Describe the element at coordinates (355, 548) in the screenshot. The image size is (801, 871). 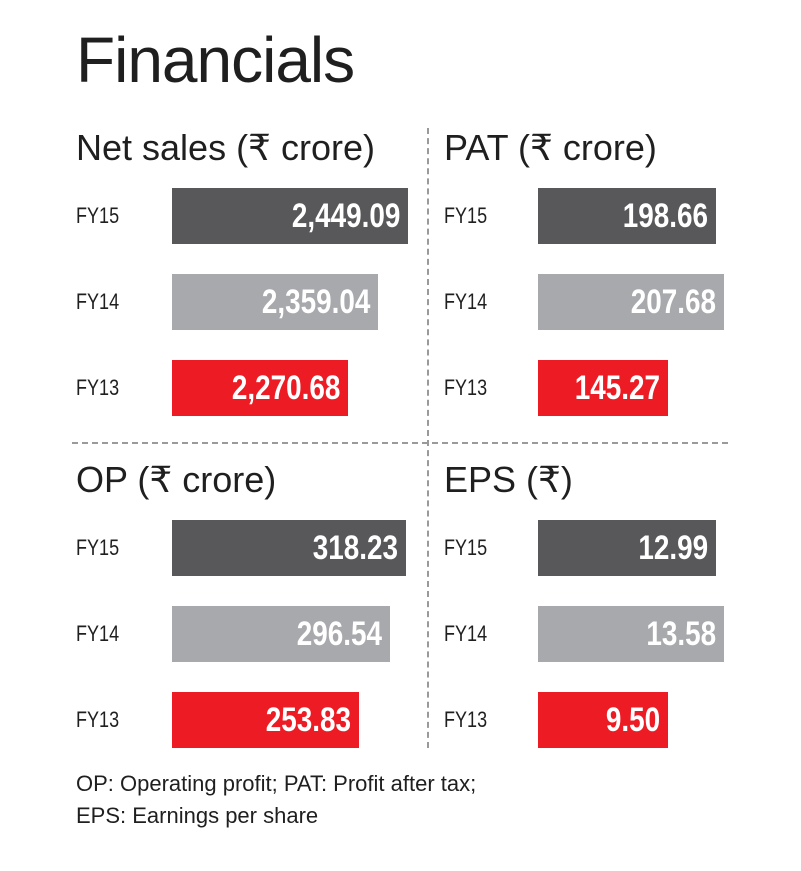
I see `data-label: 318.23` at that location.